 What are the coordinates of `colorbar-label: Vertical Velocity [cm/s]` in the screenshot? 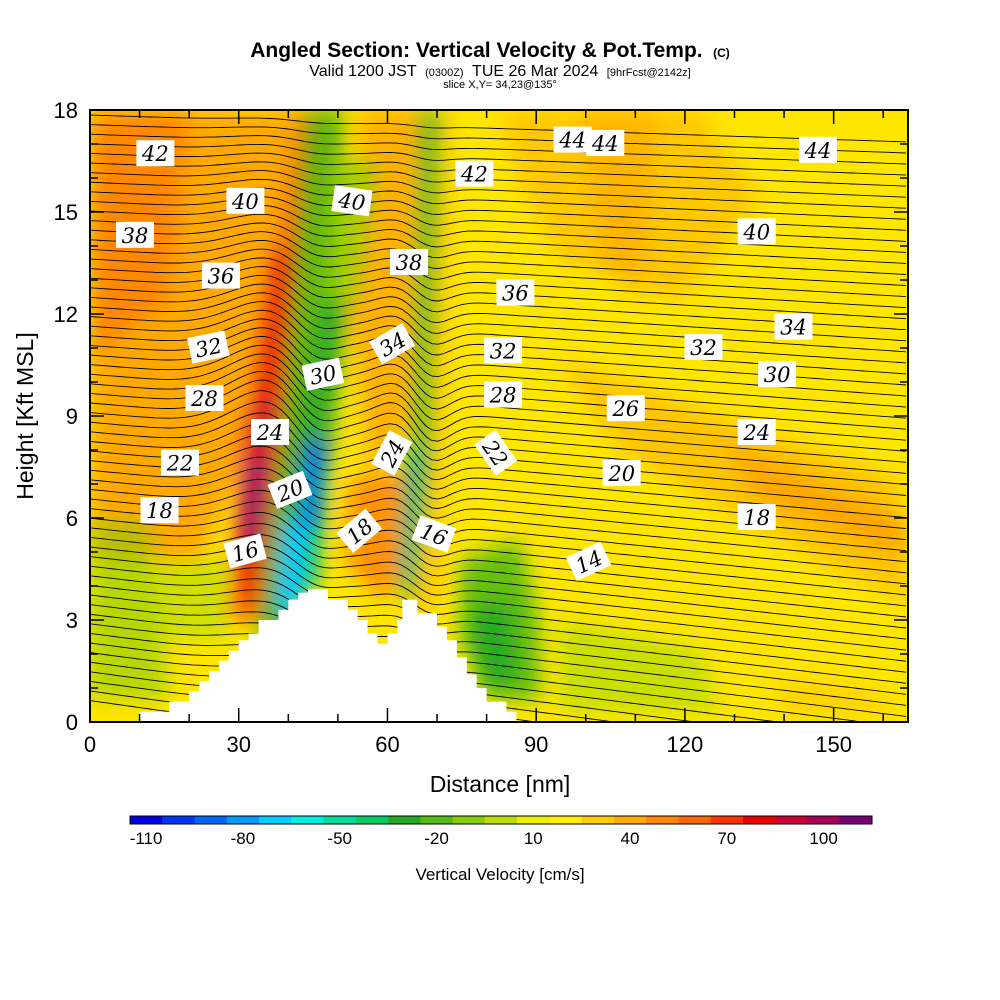 It's located at (499, 874).